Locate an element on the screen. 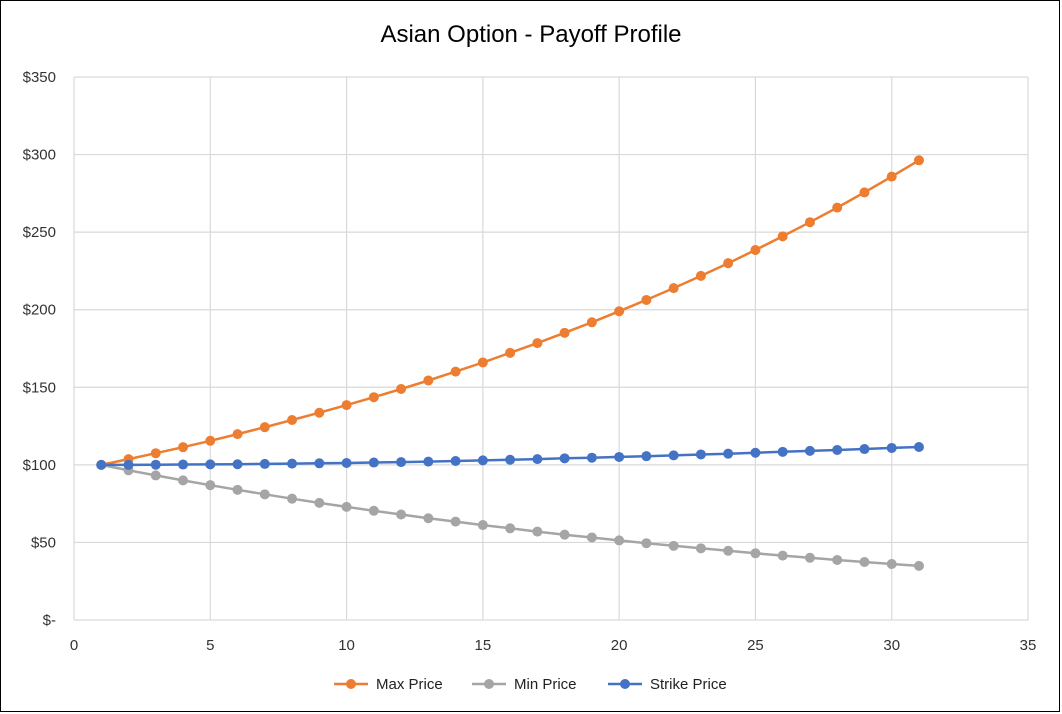 The height and width of the screenshot is (714, 1062). legend-label: Max Price is located at coordinates (409, 684).